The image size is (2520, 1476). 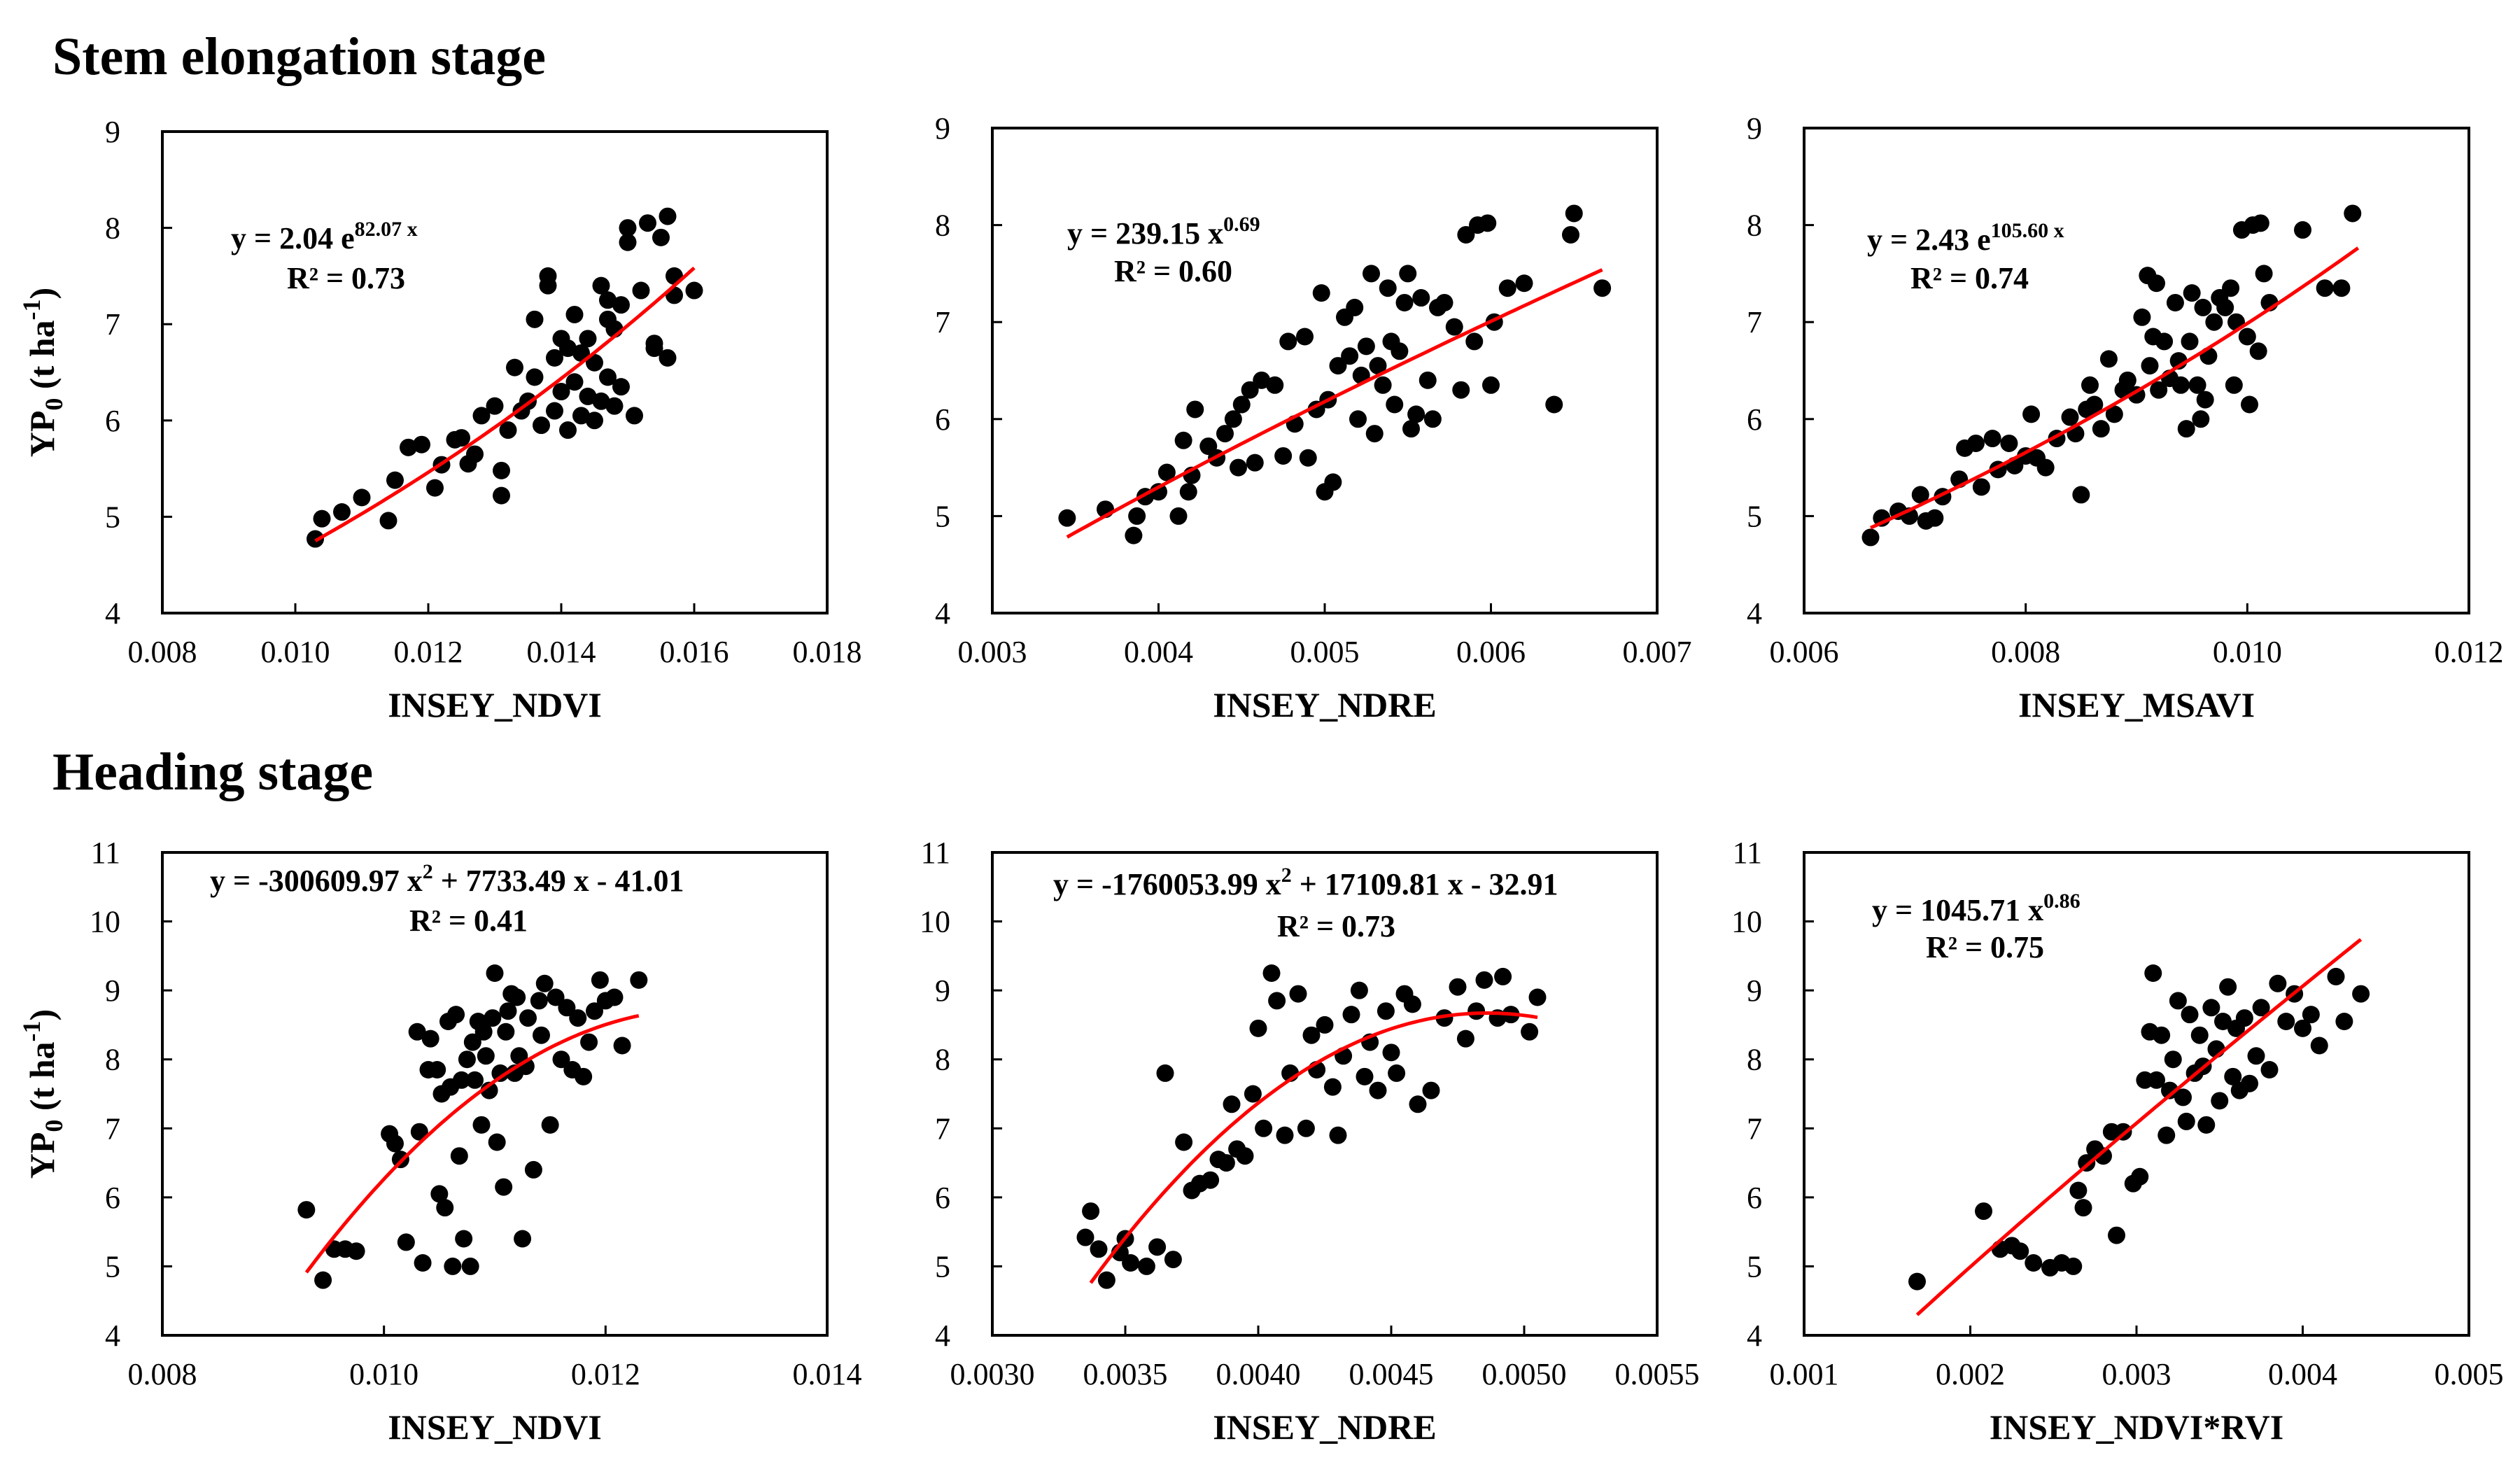 I want to click on y-tick-label: 5, so click(x=1754, y=1267).